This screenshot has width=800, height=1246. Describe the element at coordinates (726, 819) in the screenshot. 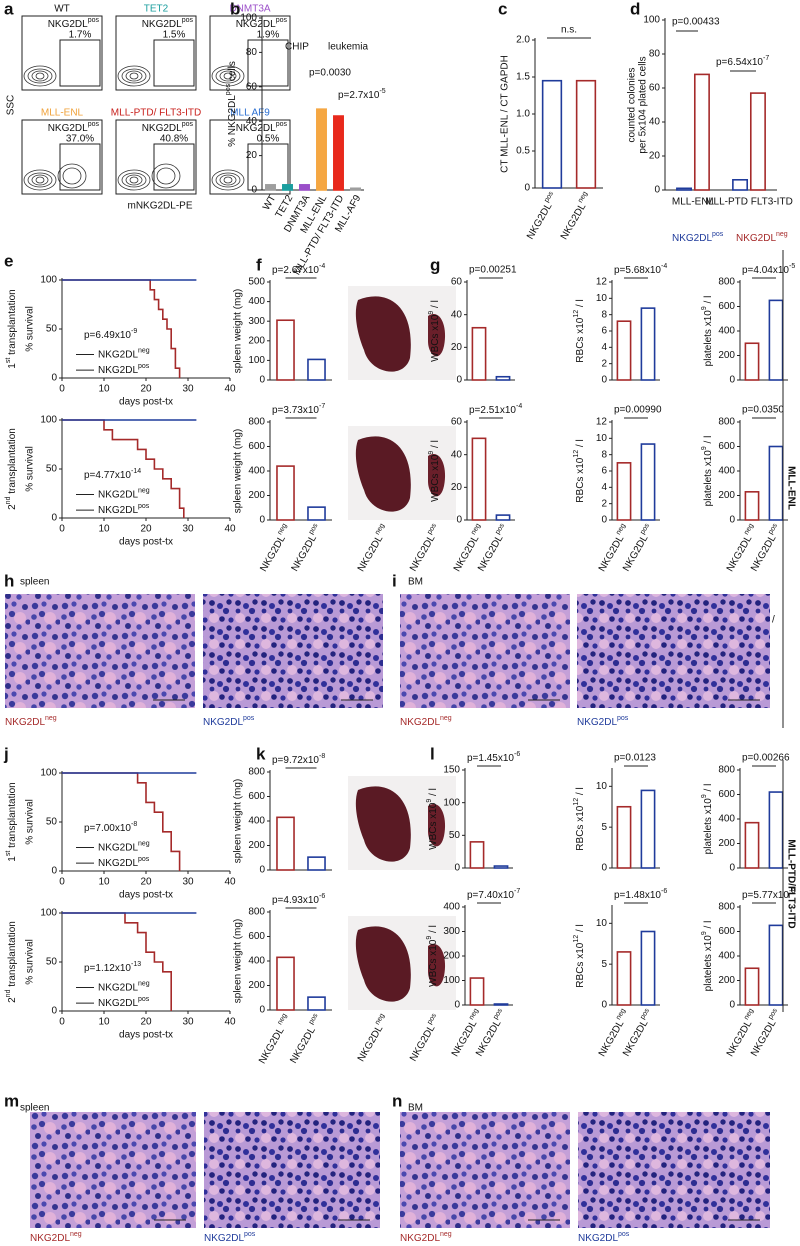

I see `y-tick-label: 400` at that location.